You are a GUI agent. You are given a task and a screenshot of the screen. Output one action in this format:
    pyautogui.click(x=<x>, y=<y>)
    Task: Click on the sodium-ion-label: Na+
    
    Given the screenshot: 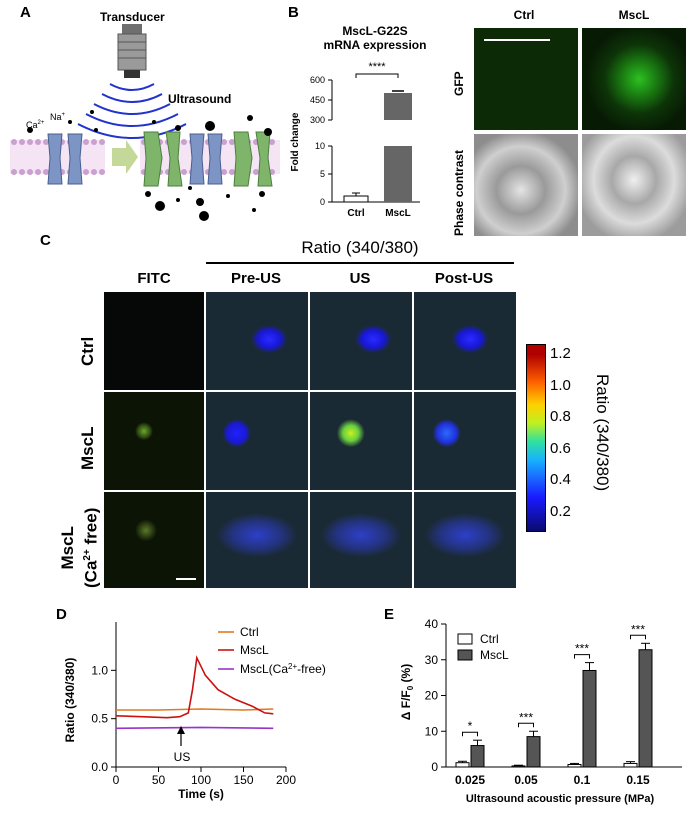 What is the action you would take?
    pyautogui.click(x=58, y=117)
    